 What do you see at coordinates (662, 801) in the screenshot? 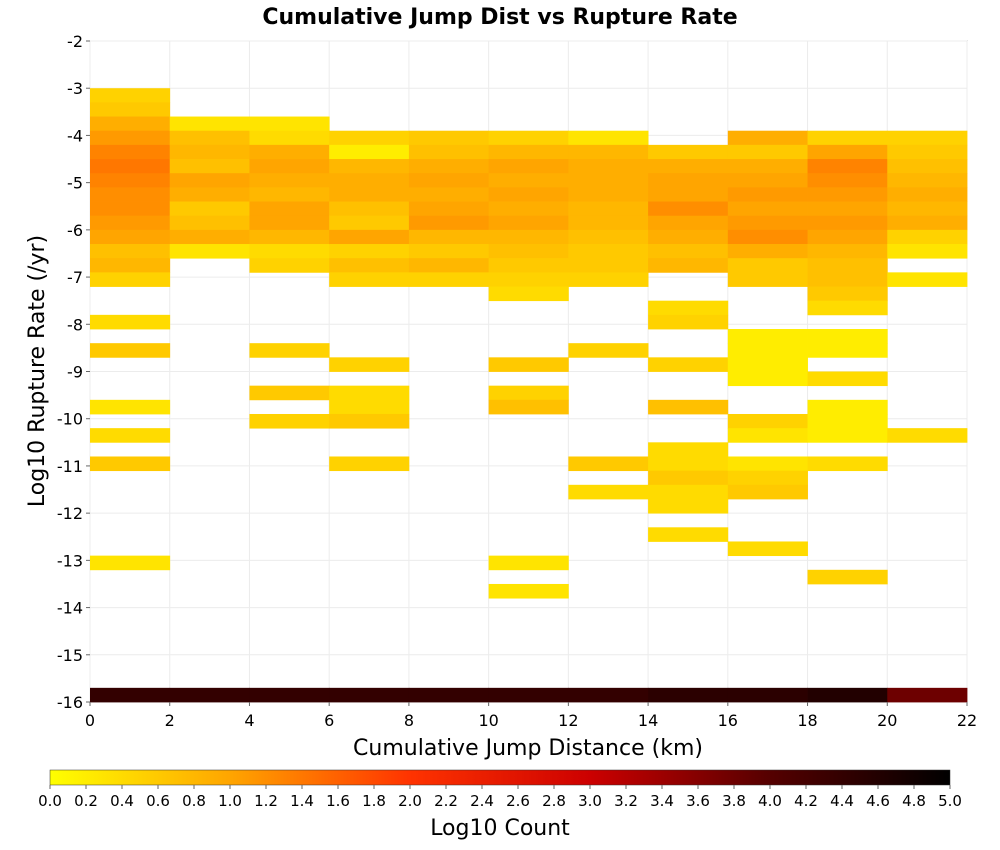
I see `colorbar-tick-label: 3.4` at bounding box center [662, 801].